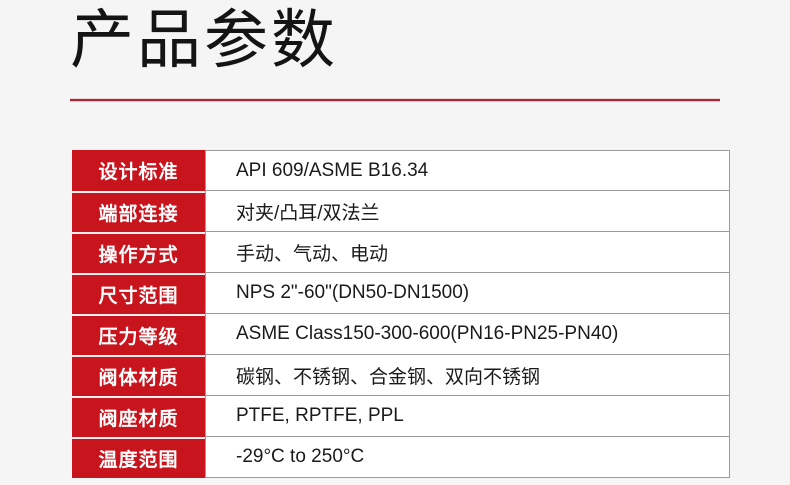 The image size is (790, 485). I want to click on table-row: 阀体材质 碳钢、不锈钢、合金钢、双向不锈钢, so click(401, 375).